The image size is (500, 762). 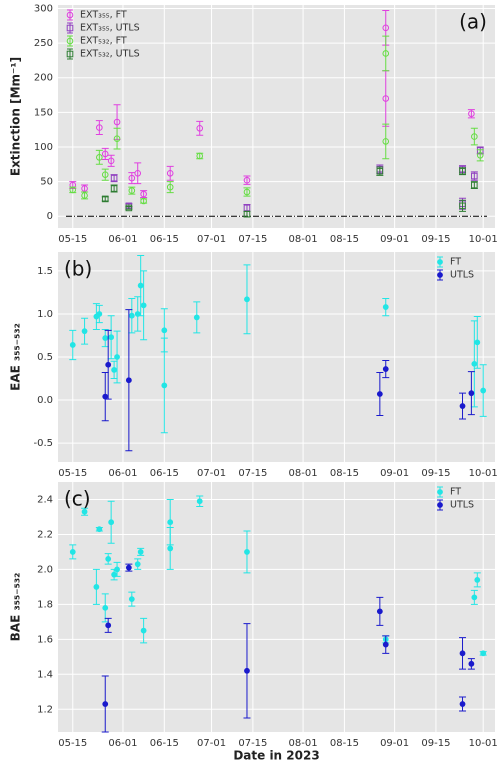 What do you see at coordinates (45, 674) in the screenshot?
I see `y-tick-label: 1.4` at bounding box center [45, 674].